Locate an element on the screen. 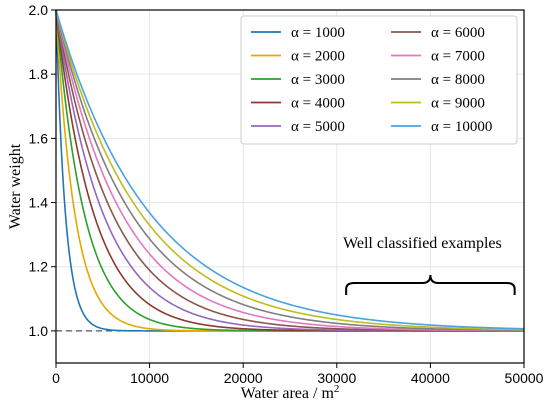 This screenshot has height=409, width=550. legend-label: α = 10000 is located at coordinates (461, 127).